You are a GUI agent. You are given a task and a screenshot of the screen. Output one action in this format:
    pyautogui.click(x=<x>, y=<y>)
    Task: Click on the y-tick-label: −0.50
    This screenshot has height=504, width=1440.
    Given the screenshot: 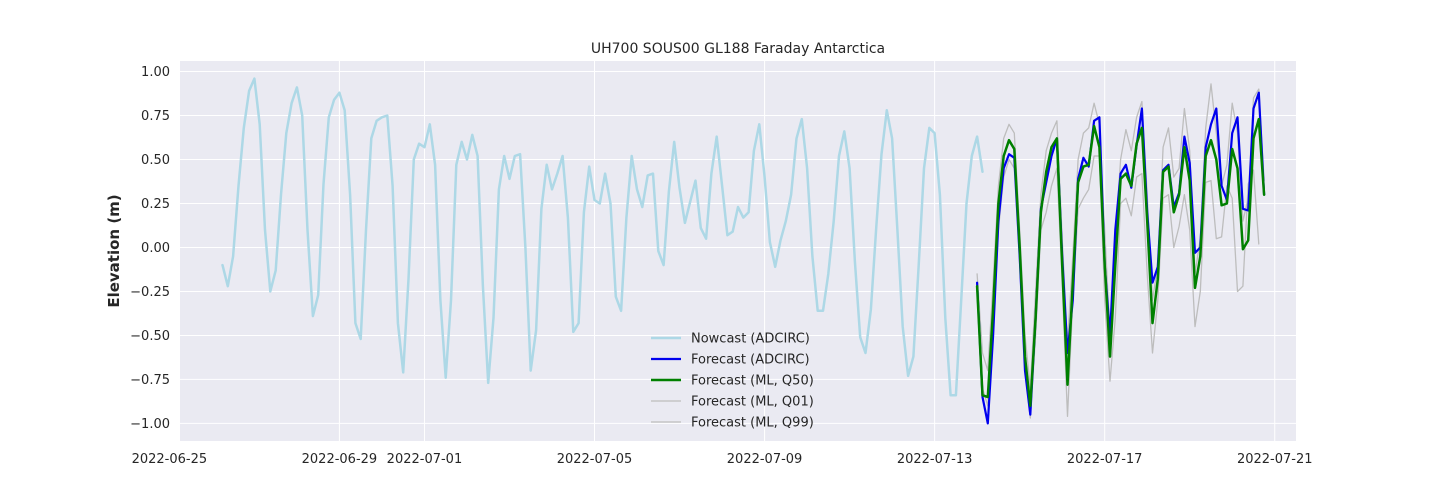 What is the action you would take?
    pyautogui.click(x=150, y=336)
    